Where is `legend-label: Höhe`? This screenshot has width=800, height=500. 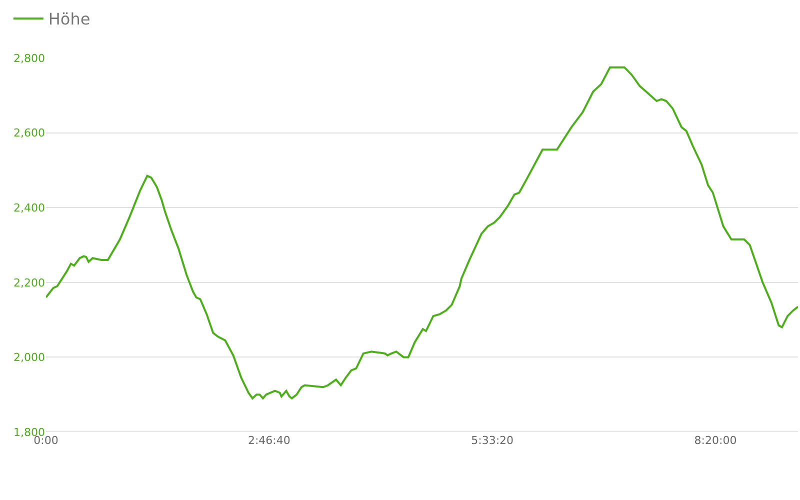
legend-label: Höhe is located at coordinates (69, 19).